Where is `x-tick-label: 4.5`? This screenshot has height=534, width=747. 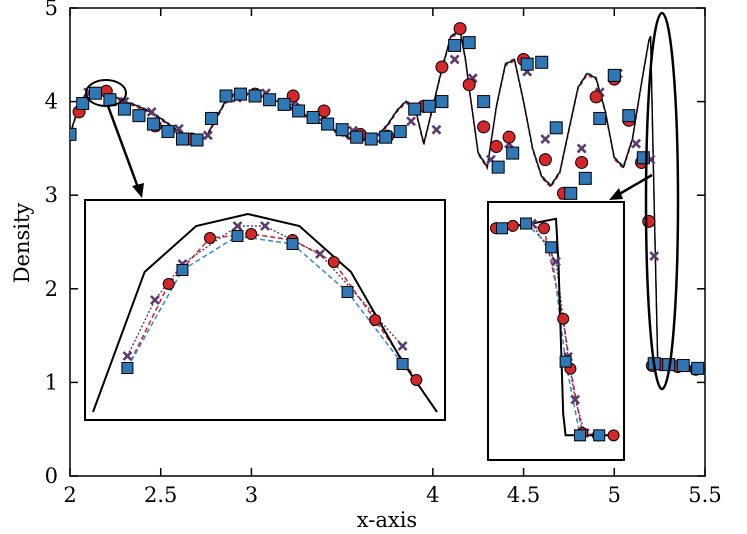
x-tick-label: 4.5 is located at coordinates (523, 495).